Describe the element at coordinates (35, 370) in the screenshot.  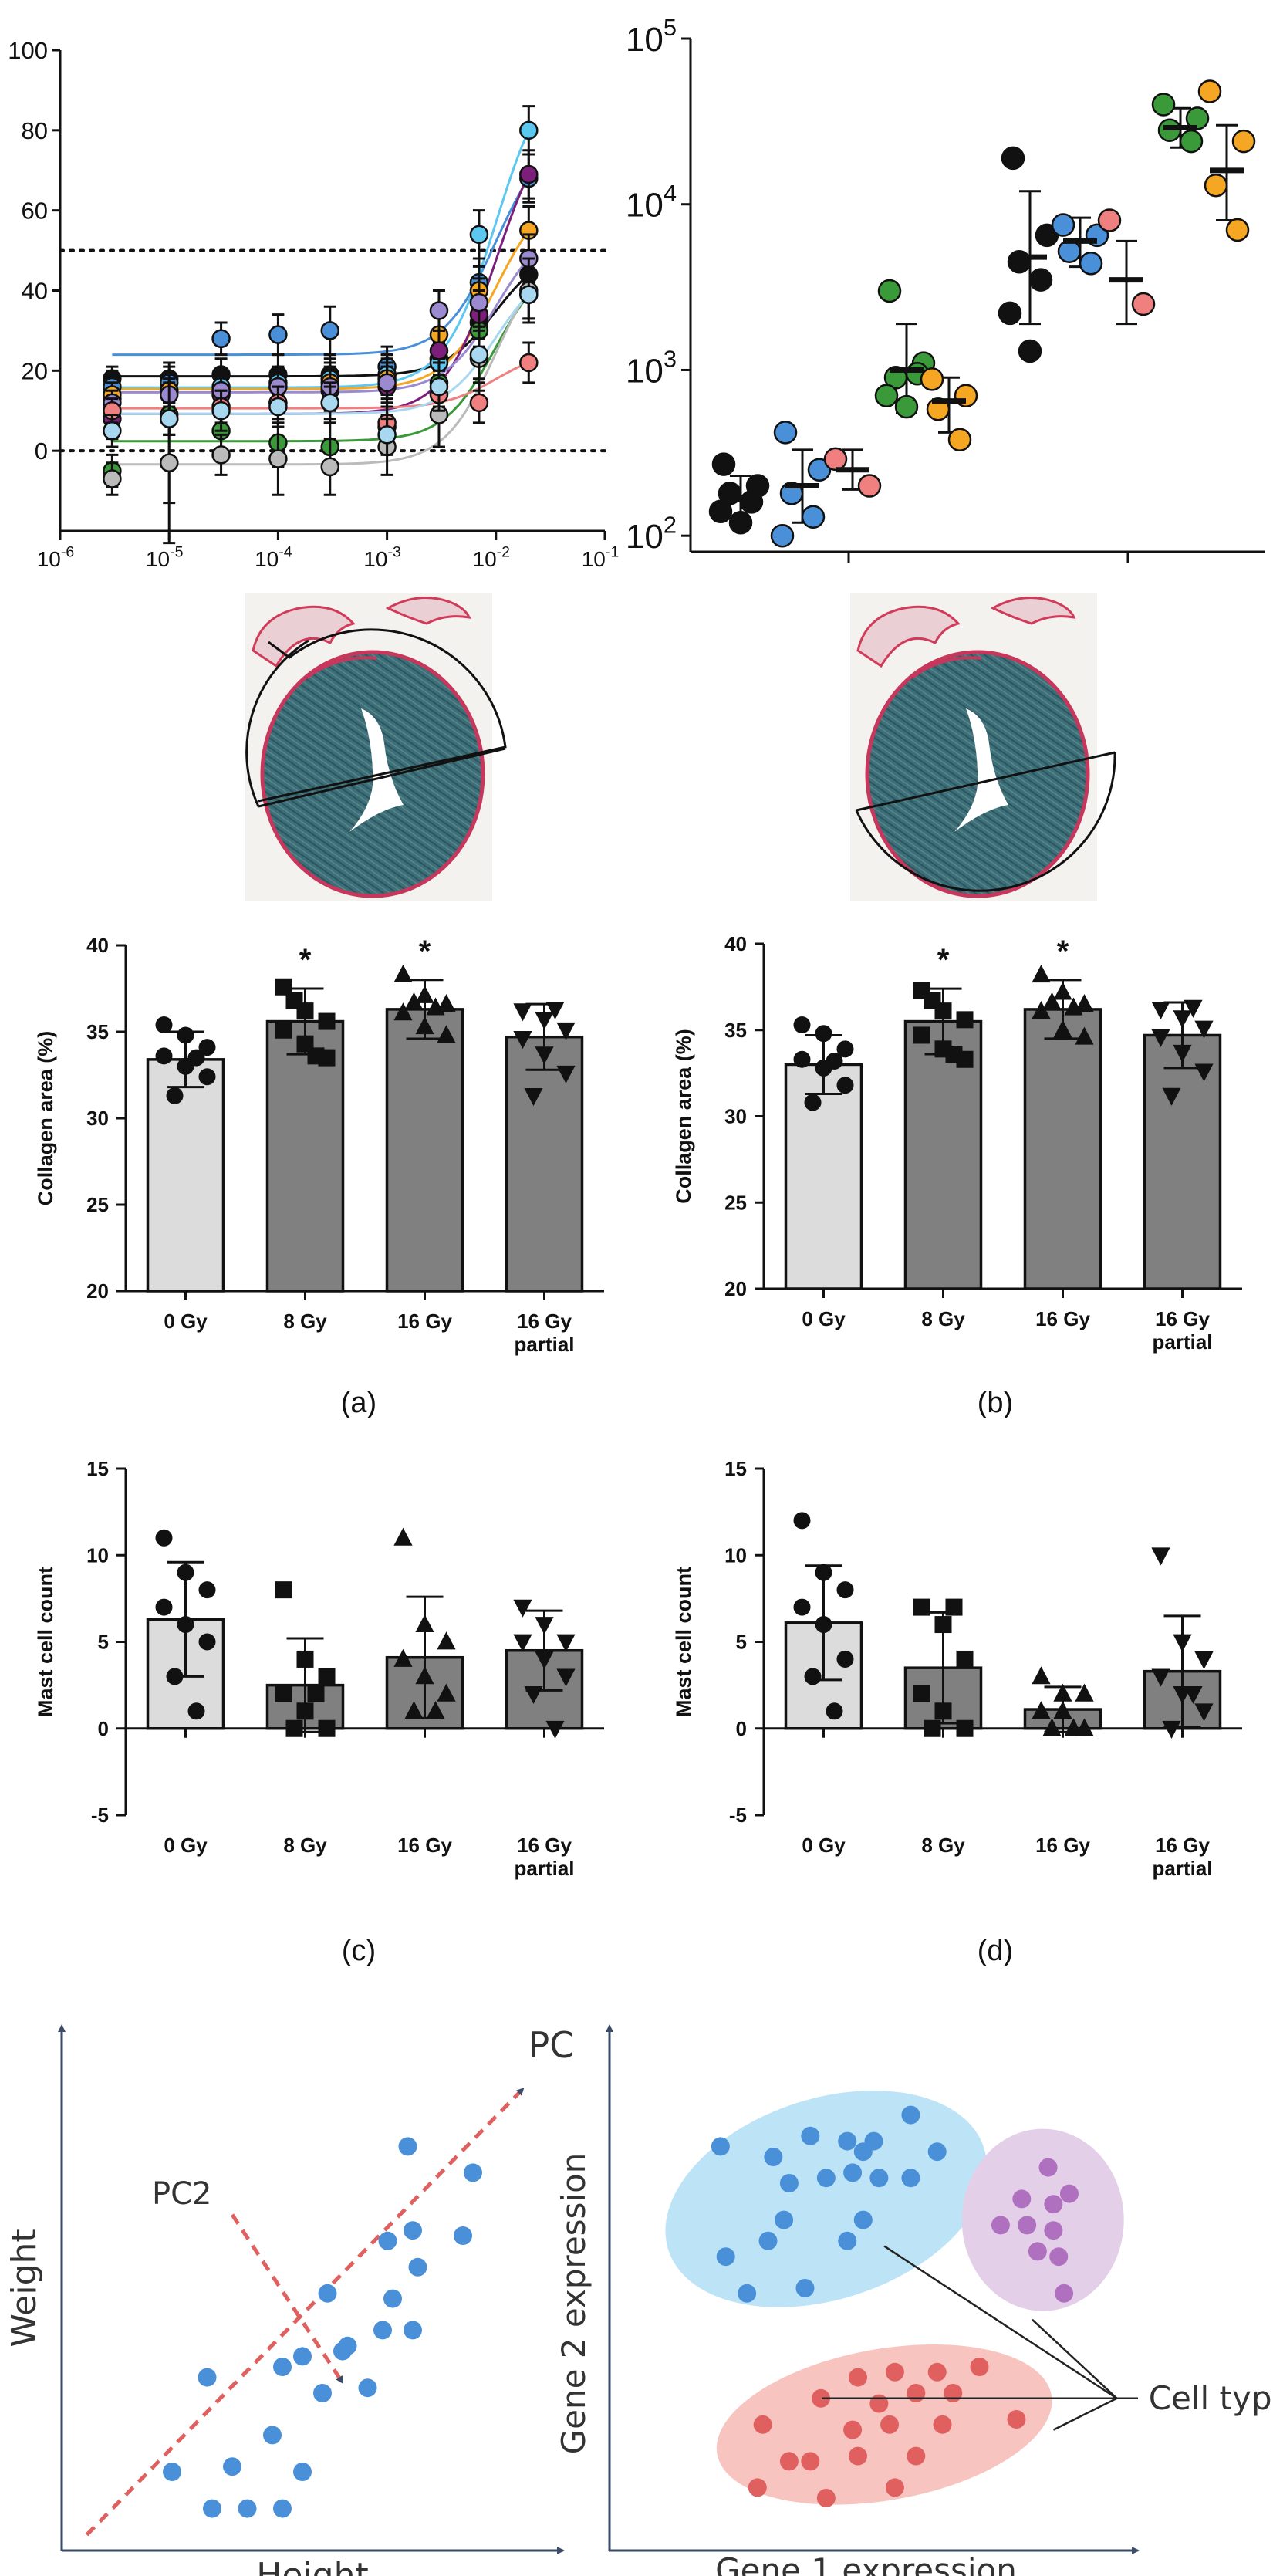
I see `y-tick-label: 20` at that location.